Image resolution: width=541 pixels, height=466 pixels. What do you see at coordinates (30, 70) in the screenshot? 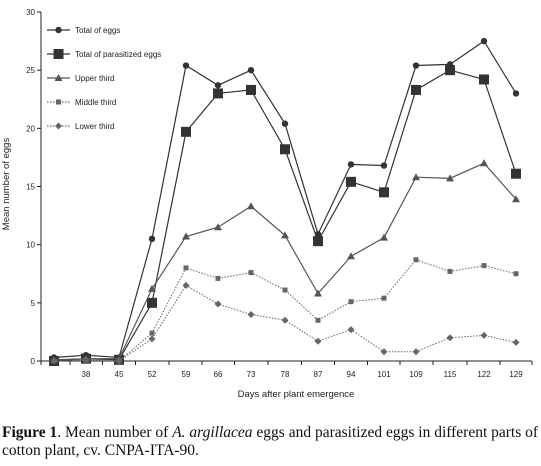
I see `y-tick-label: 25` at bounding box center [30, 70].